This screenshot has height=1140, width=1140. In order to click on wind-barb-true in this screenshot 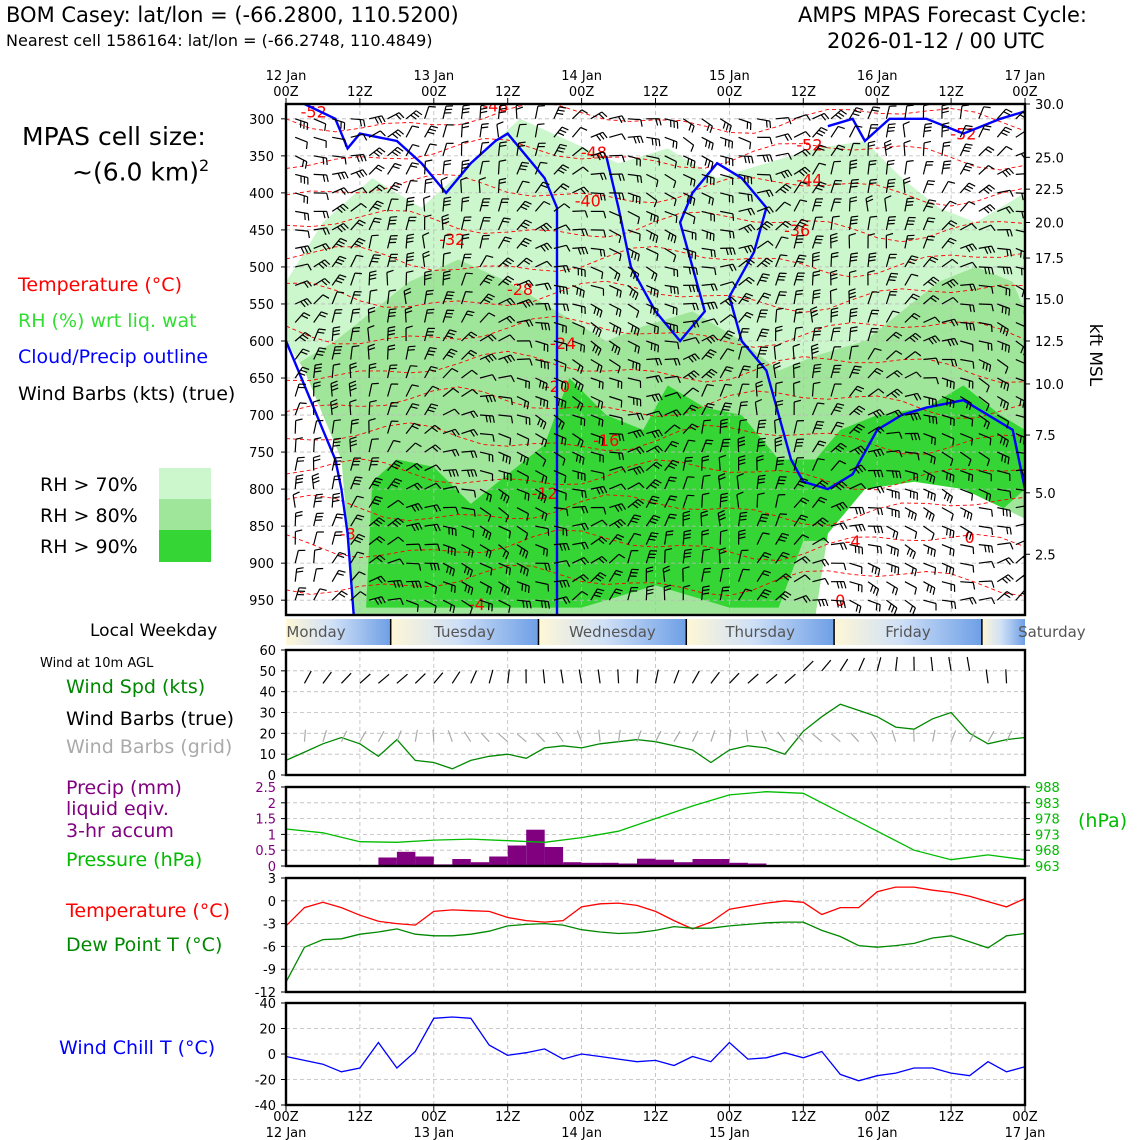, I will do `click(790, 678)`.